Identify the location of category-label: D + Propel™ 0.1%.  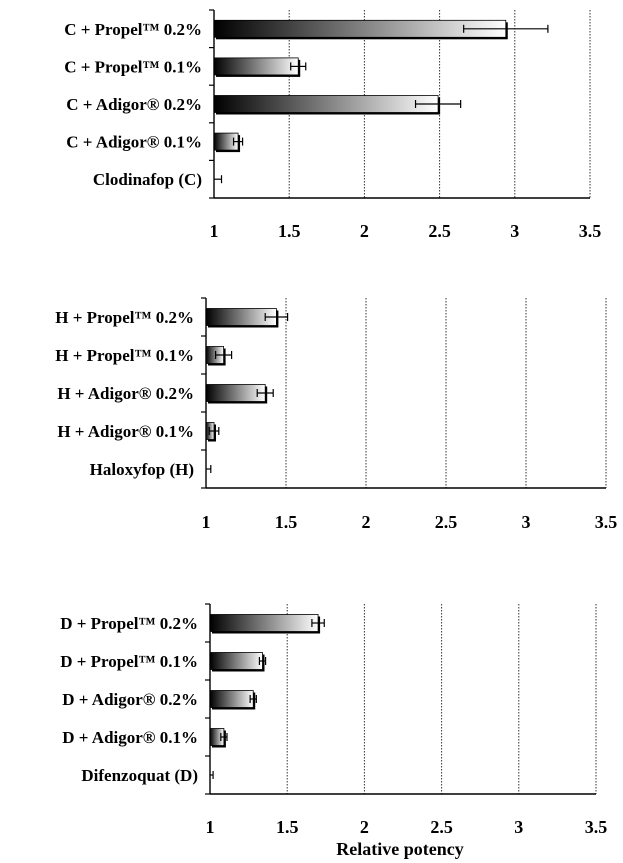
(129, 661).